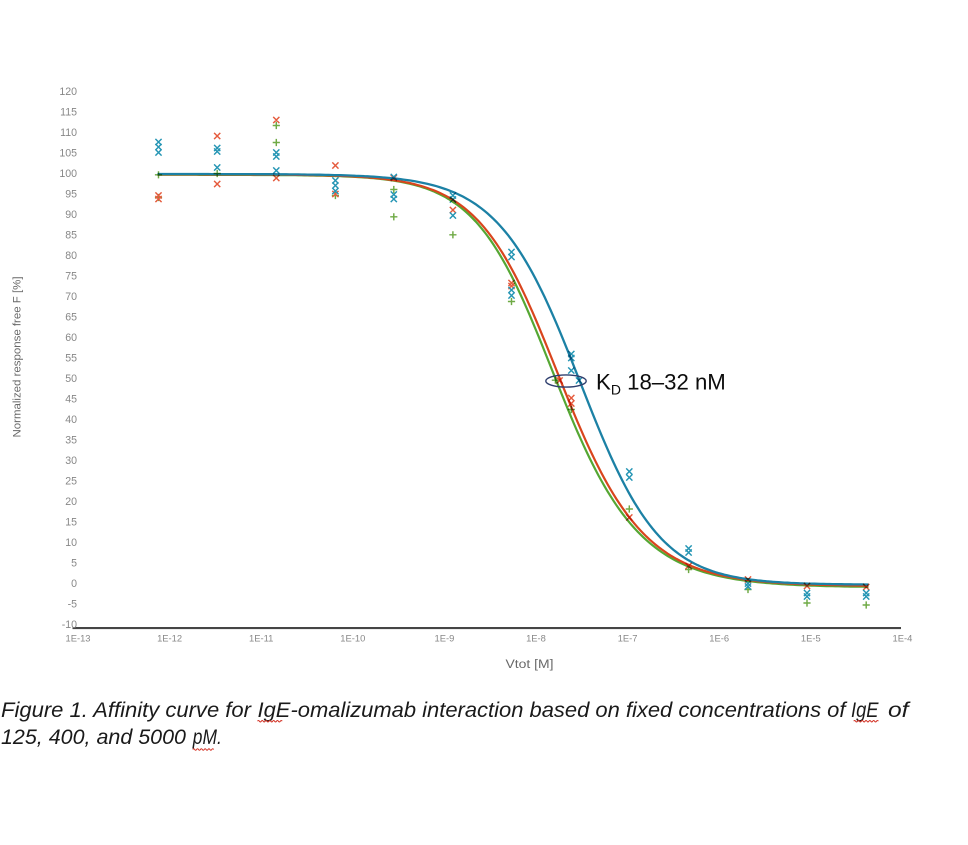 Image resolution: width=968 pixels, height=845 pixels. What do you see at coordinates (71, 379) in the screenshot?
I see `svg-text: 50` at bounding box center [71, 379].